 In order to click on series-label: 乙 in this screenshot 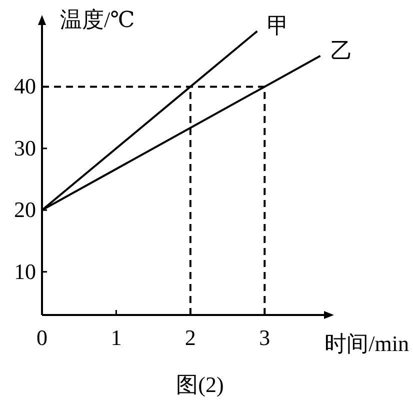, I will do `click(341, 50)`.